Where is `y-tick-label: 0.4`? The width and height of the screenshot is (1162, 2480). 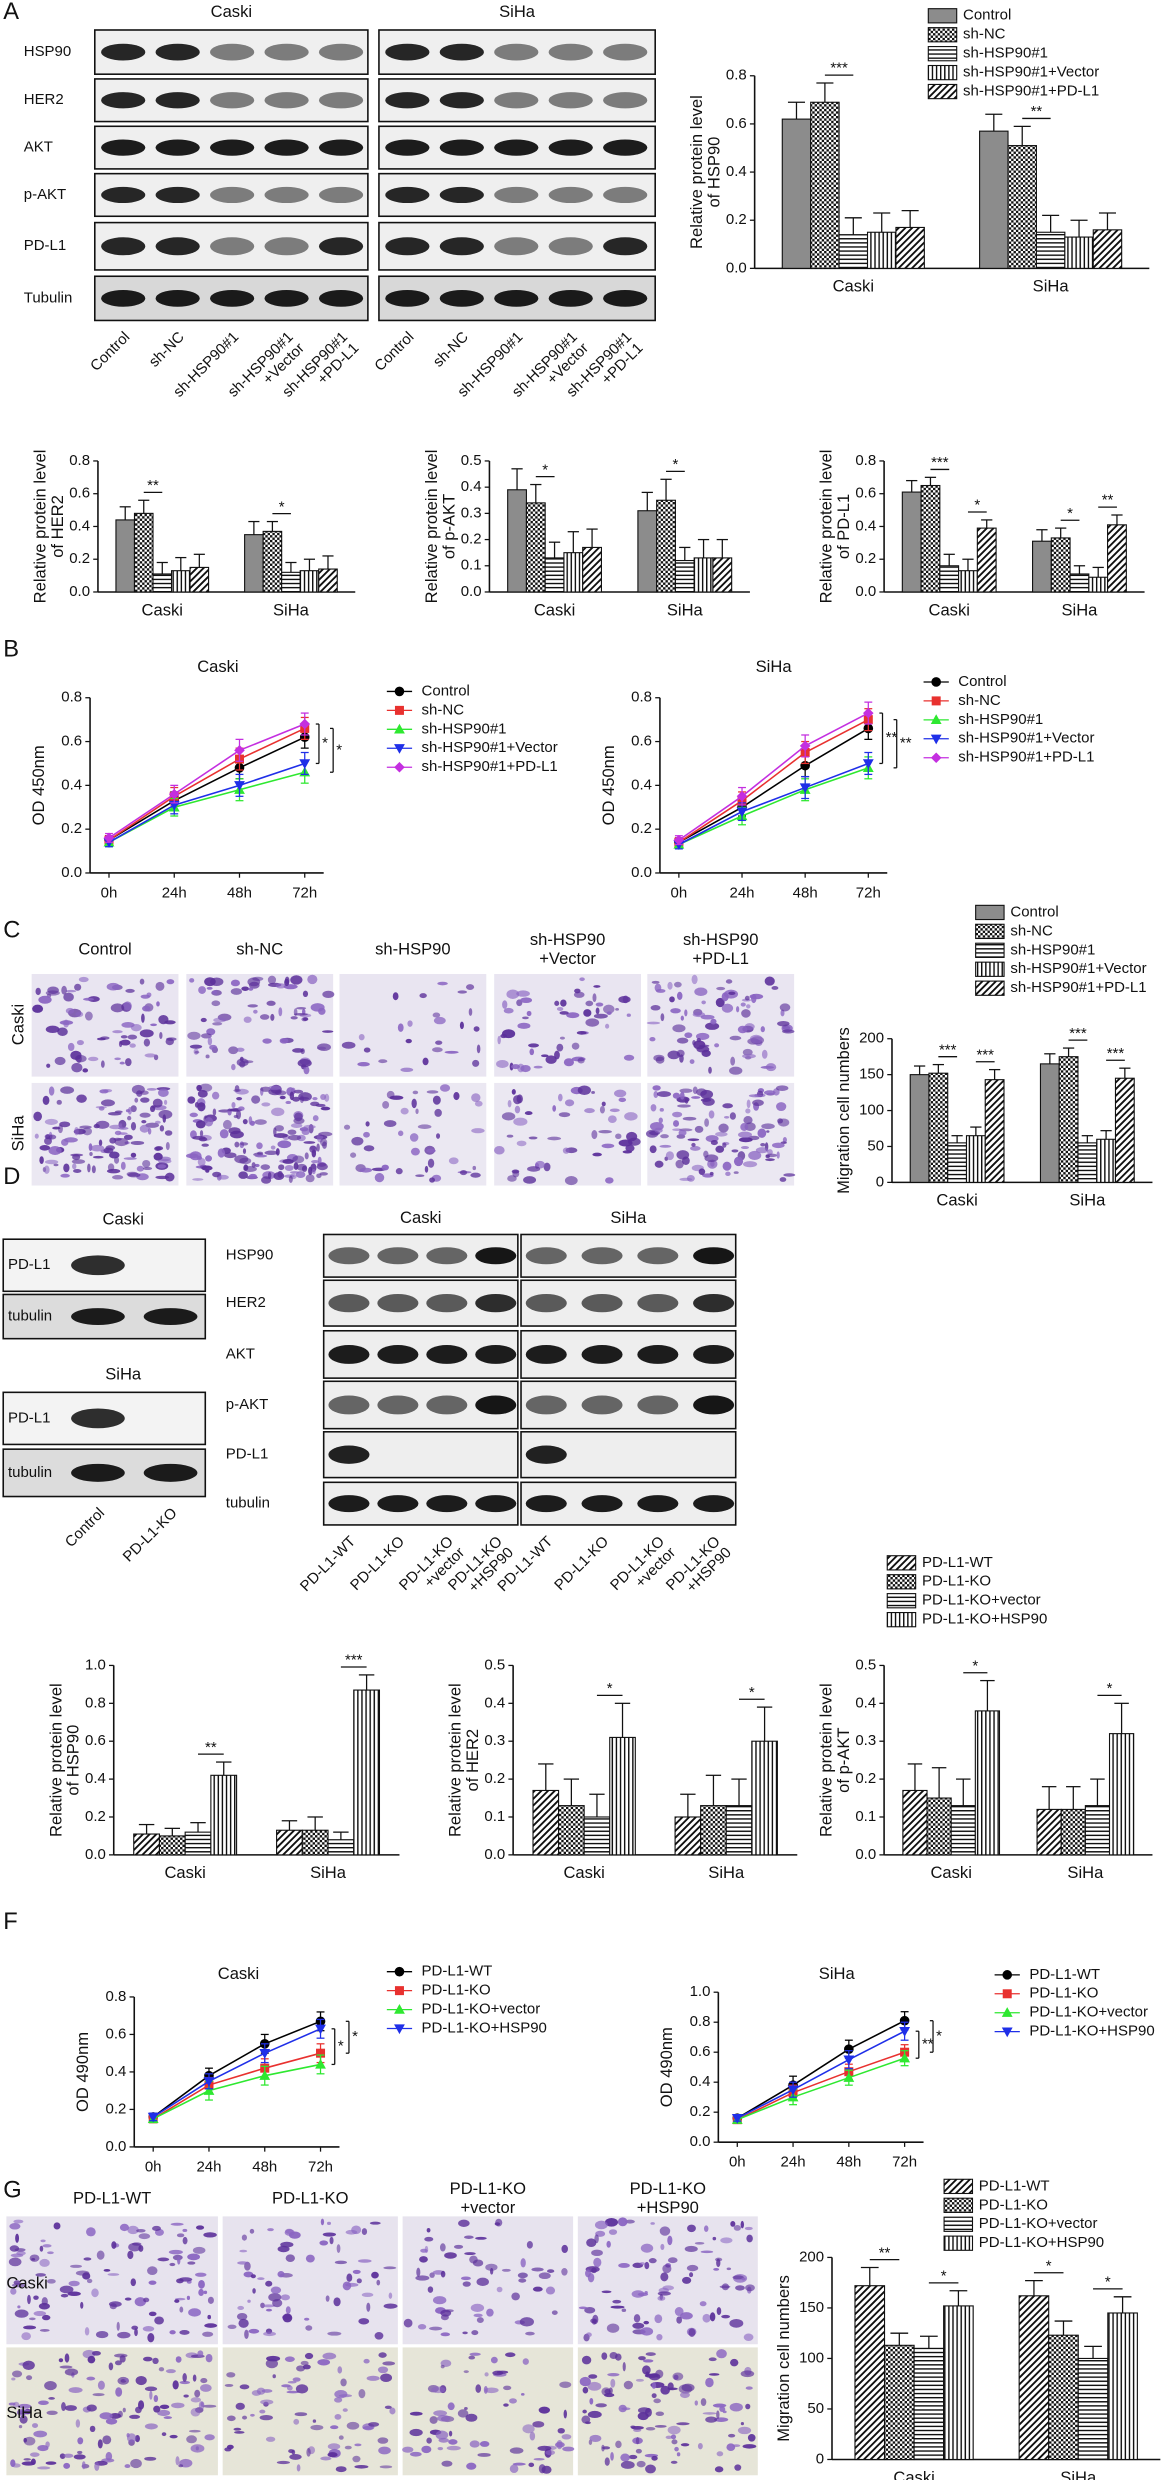 y-tick-label: 0.4 is located at coordinates (700, 2081).